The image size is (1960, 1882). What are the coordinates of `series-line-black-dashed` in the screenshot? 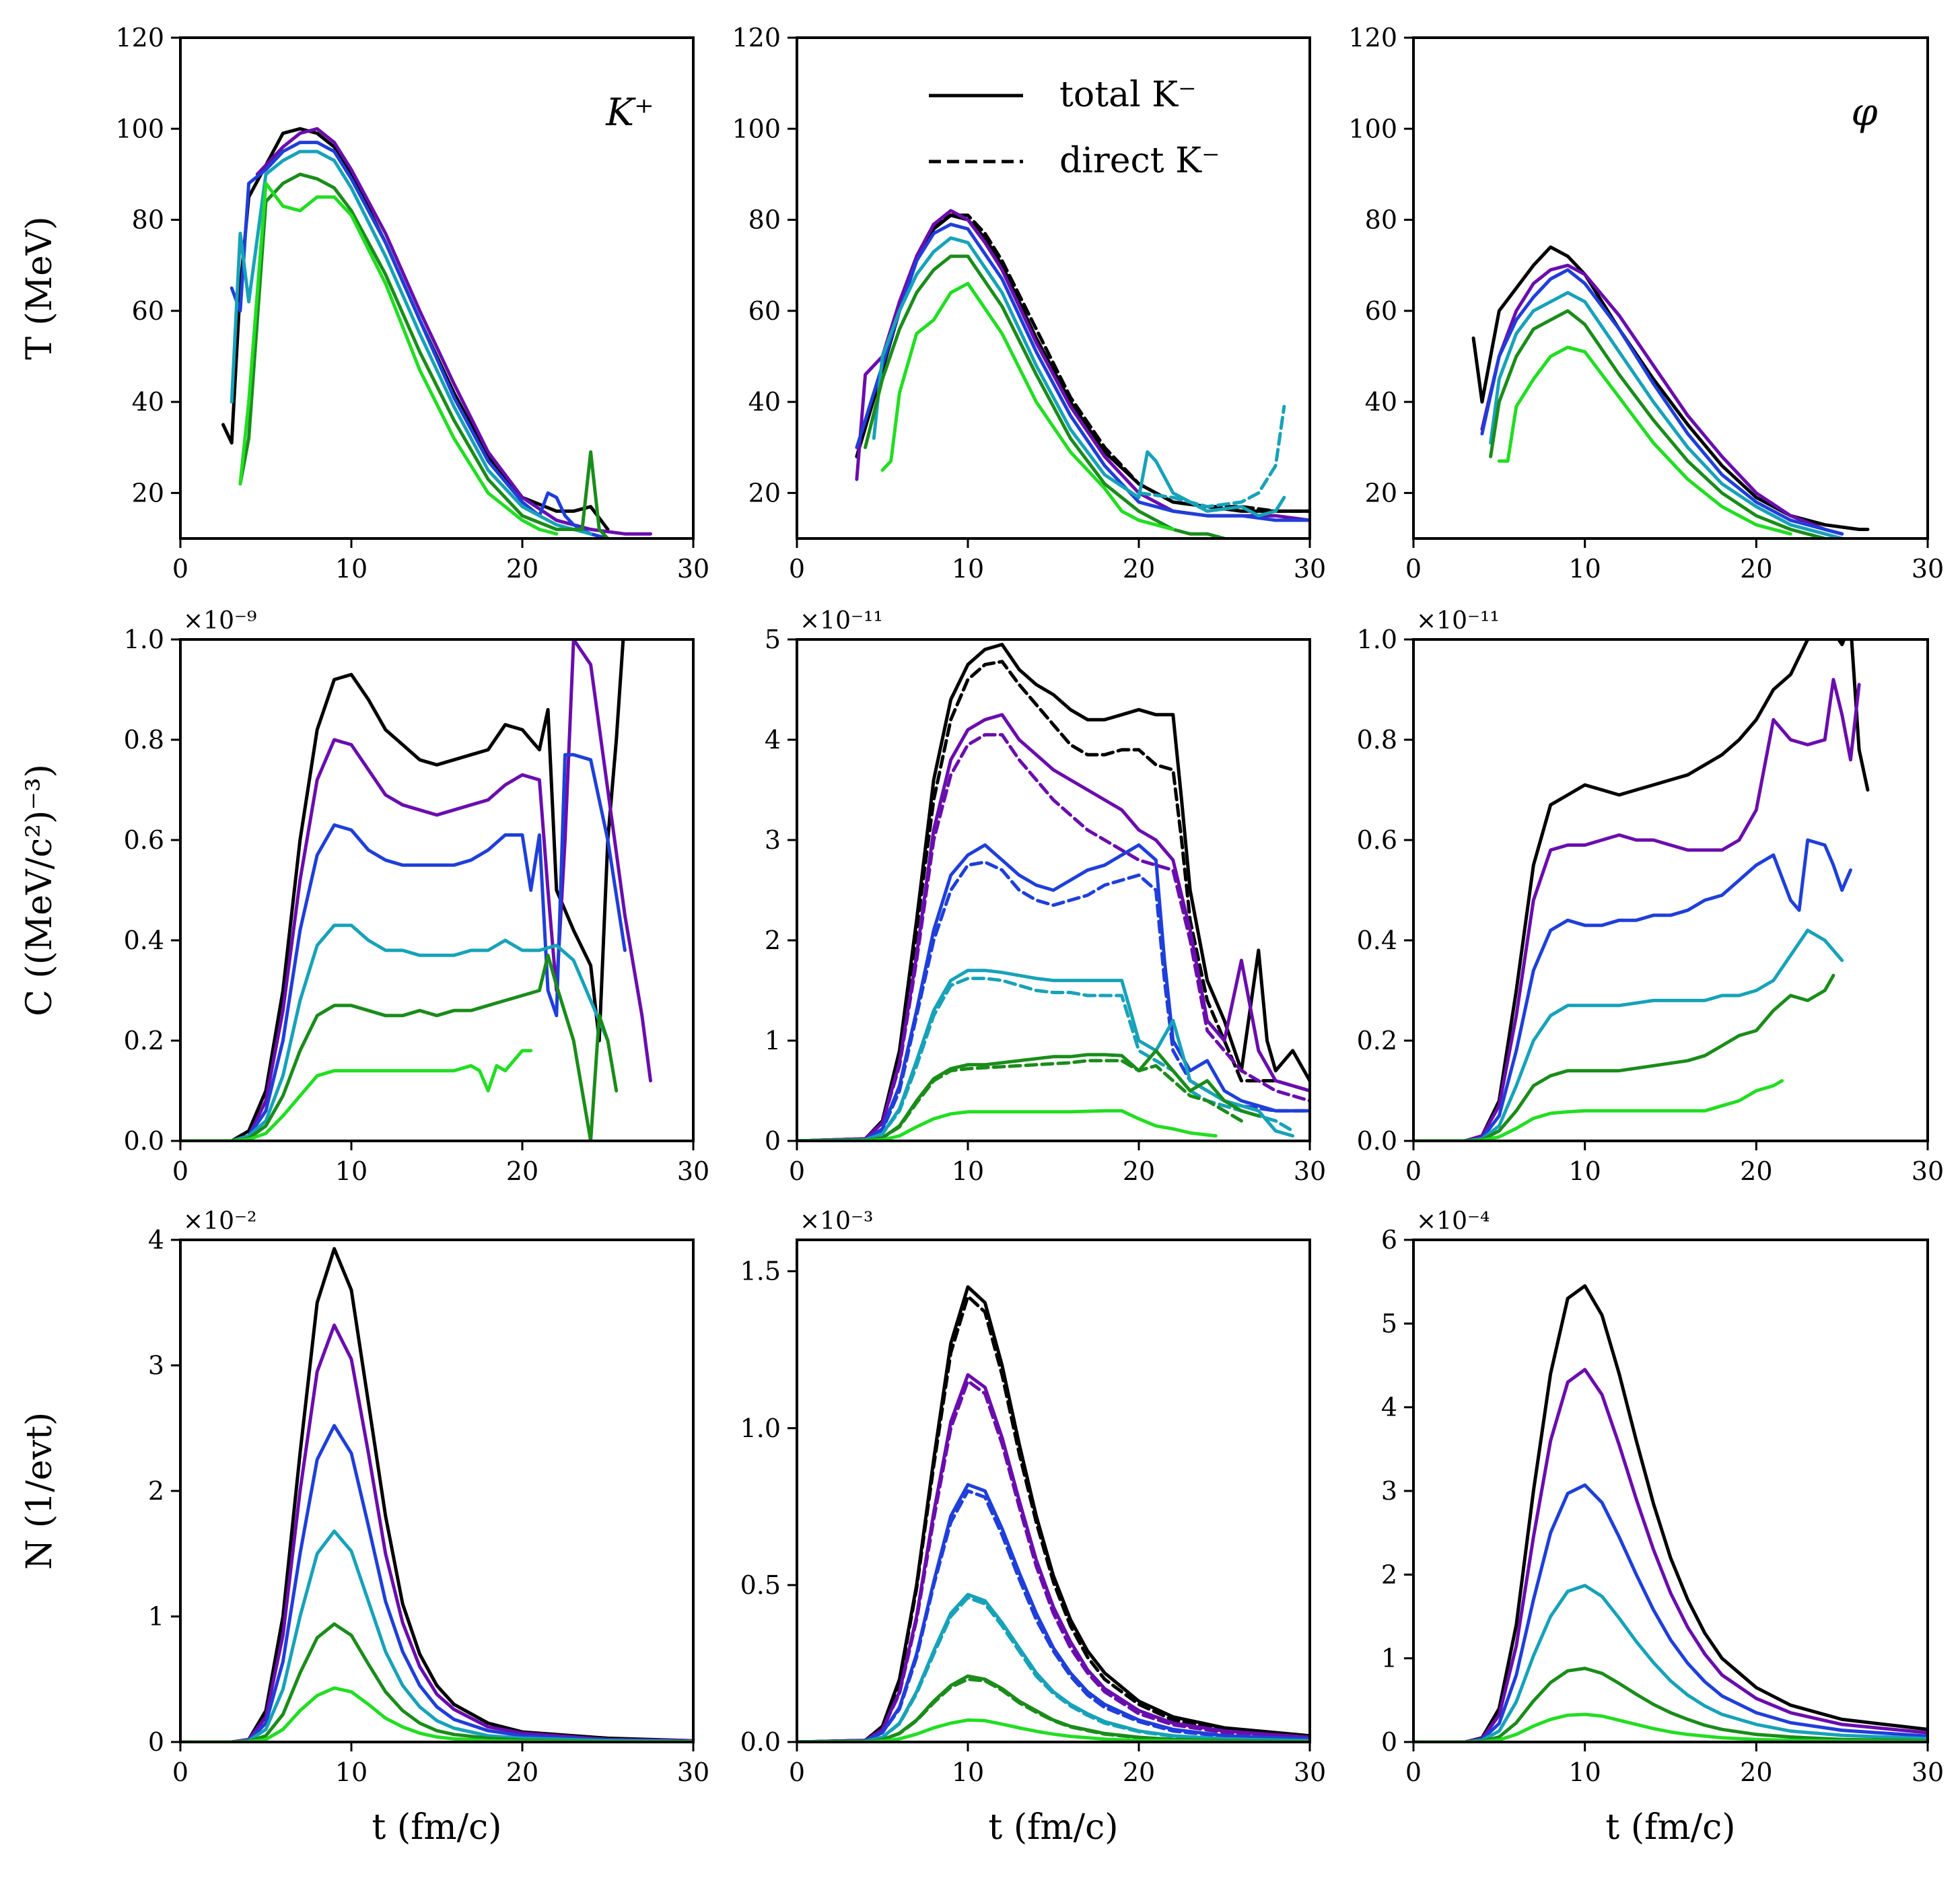 It's located at (1053, 901).